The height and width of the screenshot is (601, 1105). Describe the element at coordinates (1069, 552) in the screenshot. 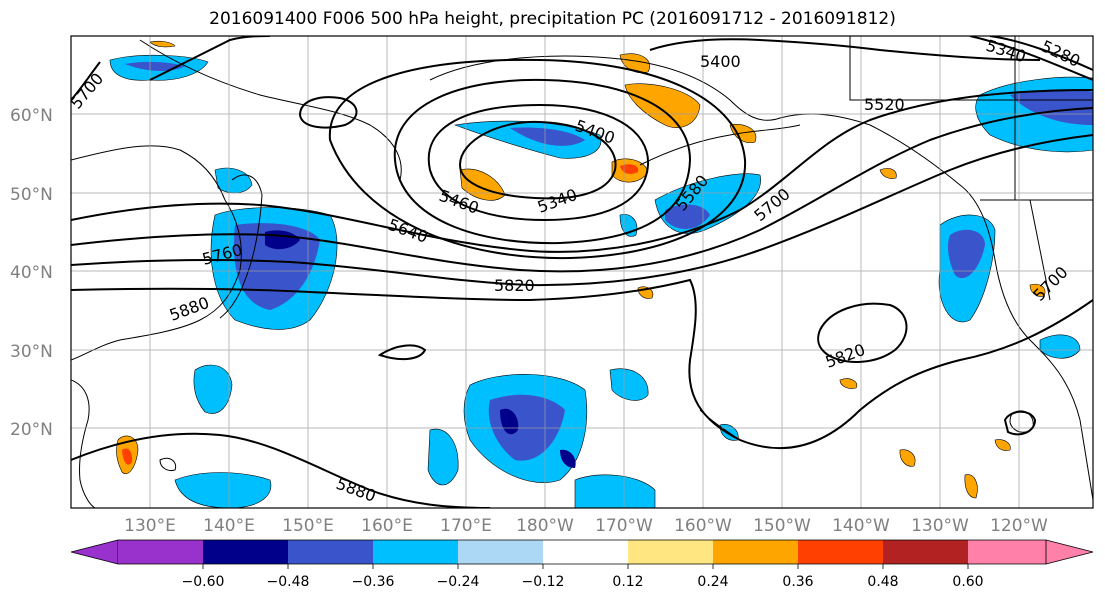

I see `colorbar-extend-max` at that location.